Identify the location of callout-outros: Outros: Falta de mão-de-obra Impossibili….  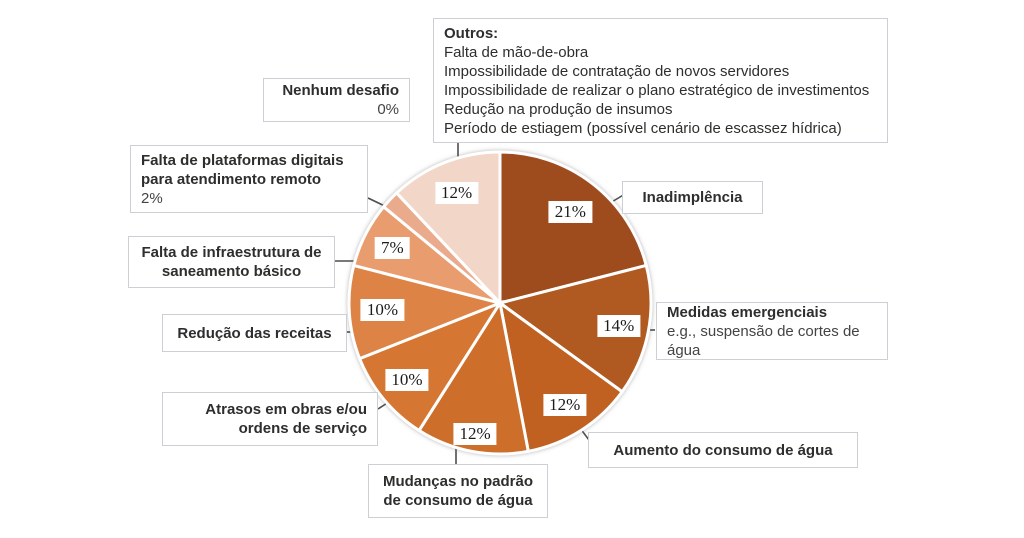
(660, 80).